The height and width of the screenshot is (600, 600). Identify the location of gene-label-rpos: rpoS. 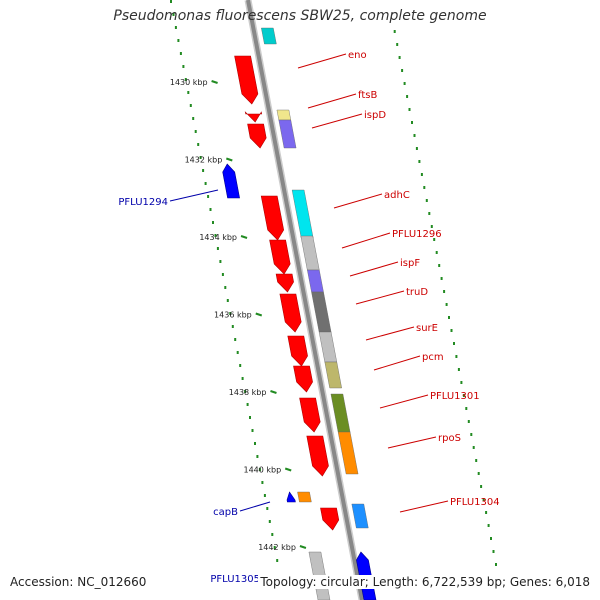
(449, 438).